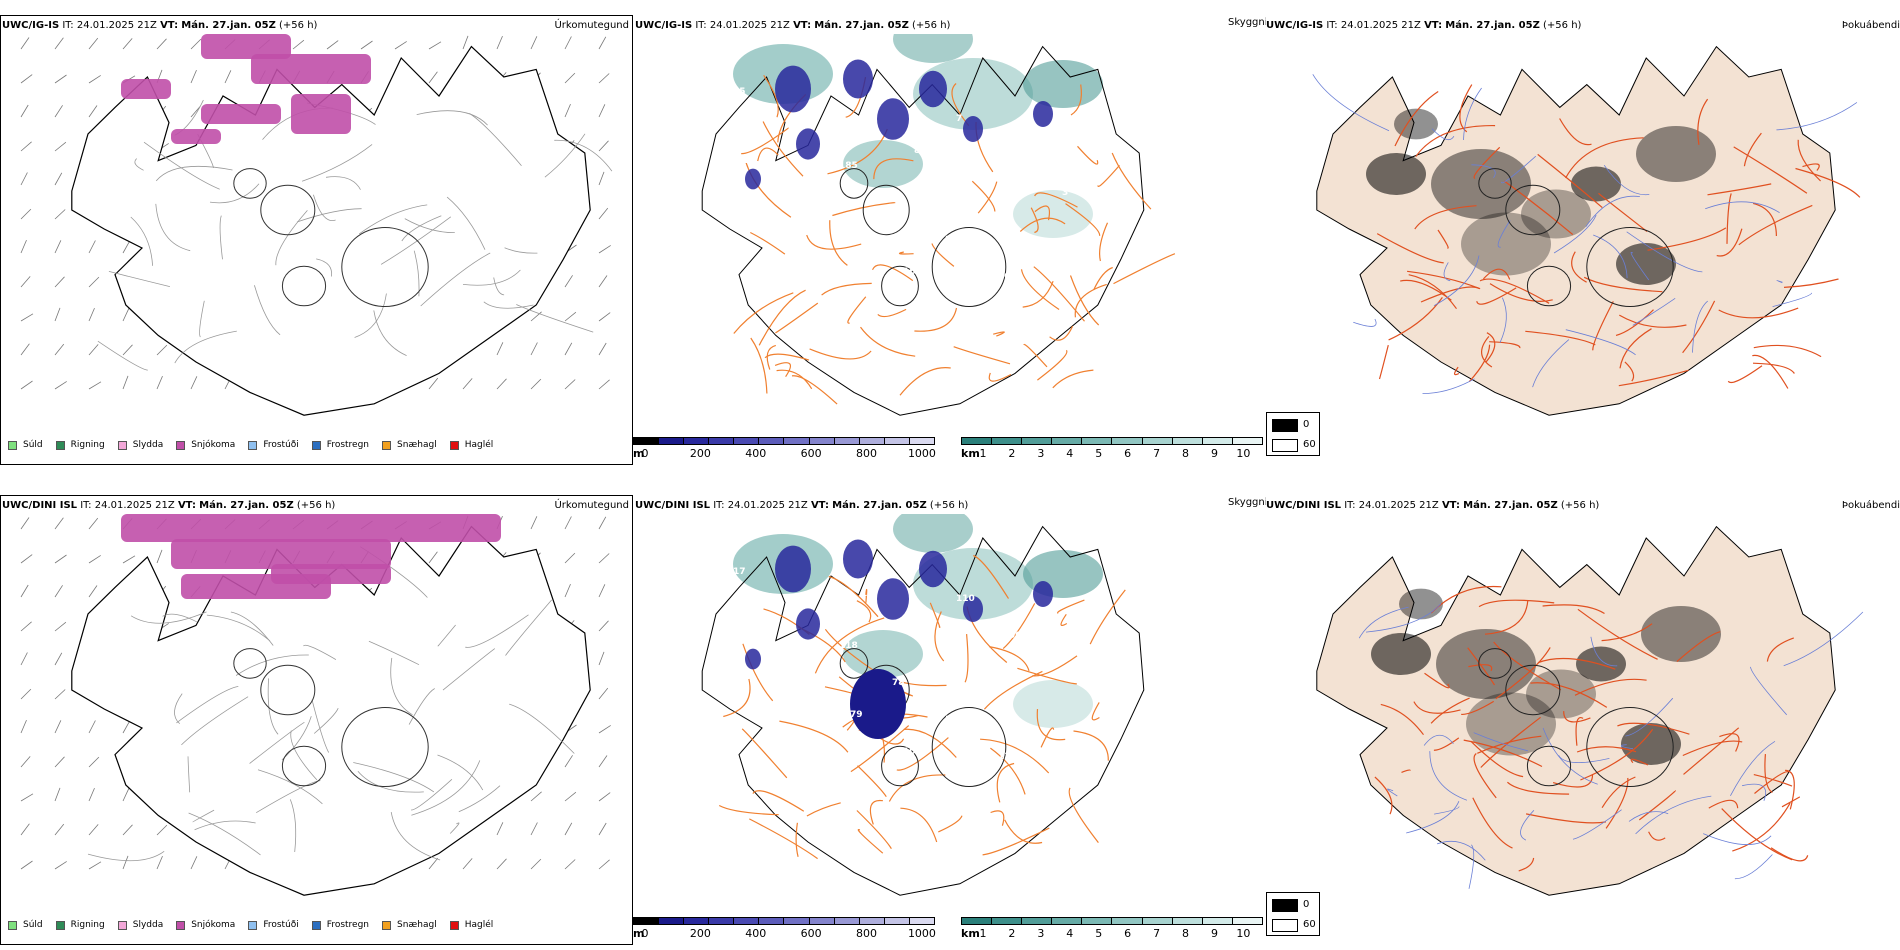 This screenshot has height=950, width=1900. Describe the element at coordinates (1112, 928) in the screenshot. I see `visibility-colorbar: km 1 2 3 4 5 6 7 8 9 10` at that location.